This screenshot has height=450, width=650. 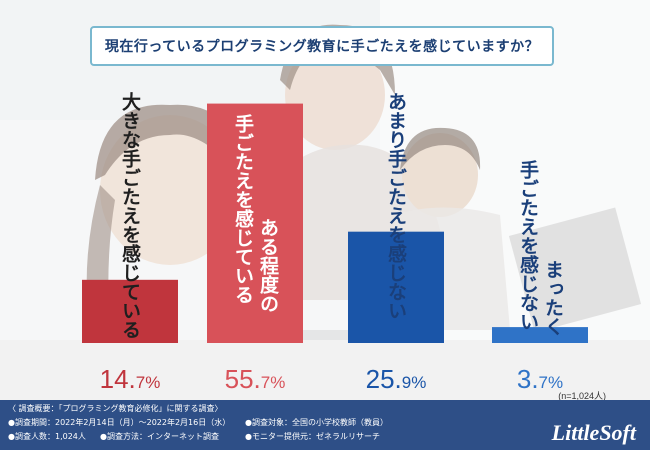 I want to click on category-label-3-col-1: あまり手ごたえを感じない, so click(x=396, y=206).